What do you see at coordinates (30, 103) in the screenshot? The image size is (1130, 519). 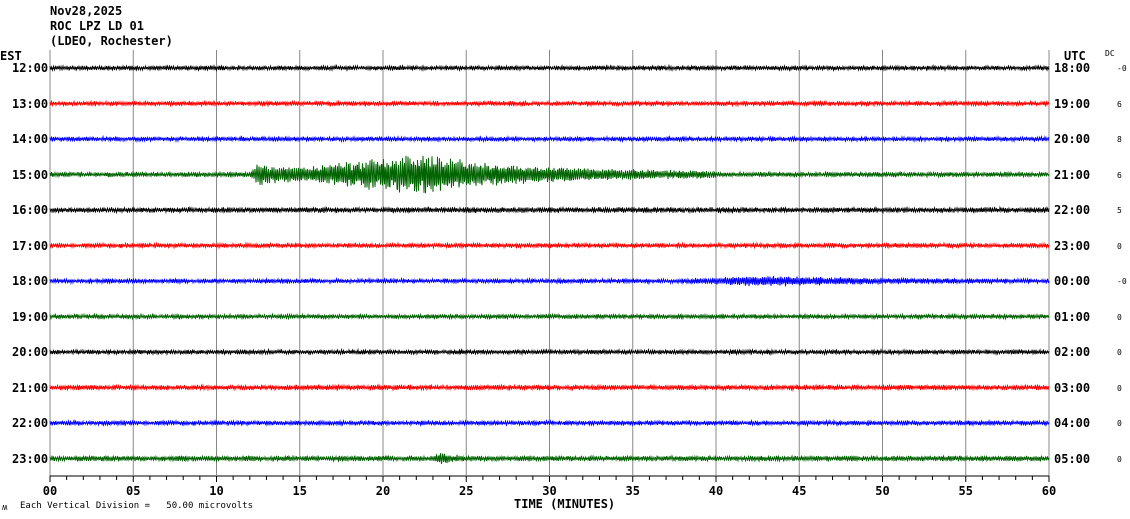 I see `est-time-label: 13:00` at bounding box center [30, 103].